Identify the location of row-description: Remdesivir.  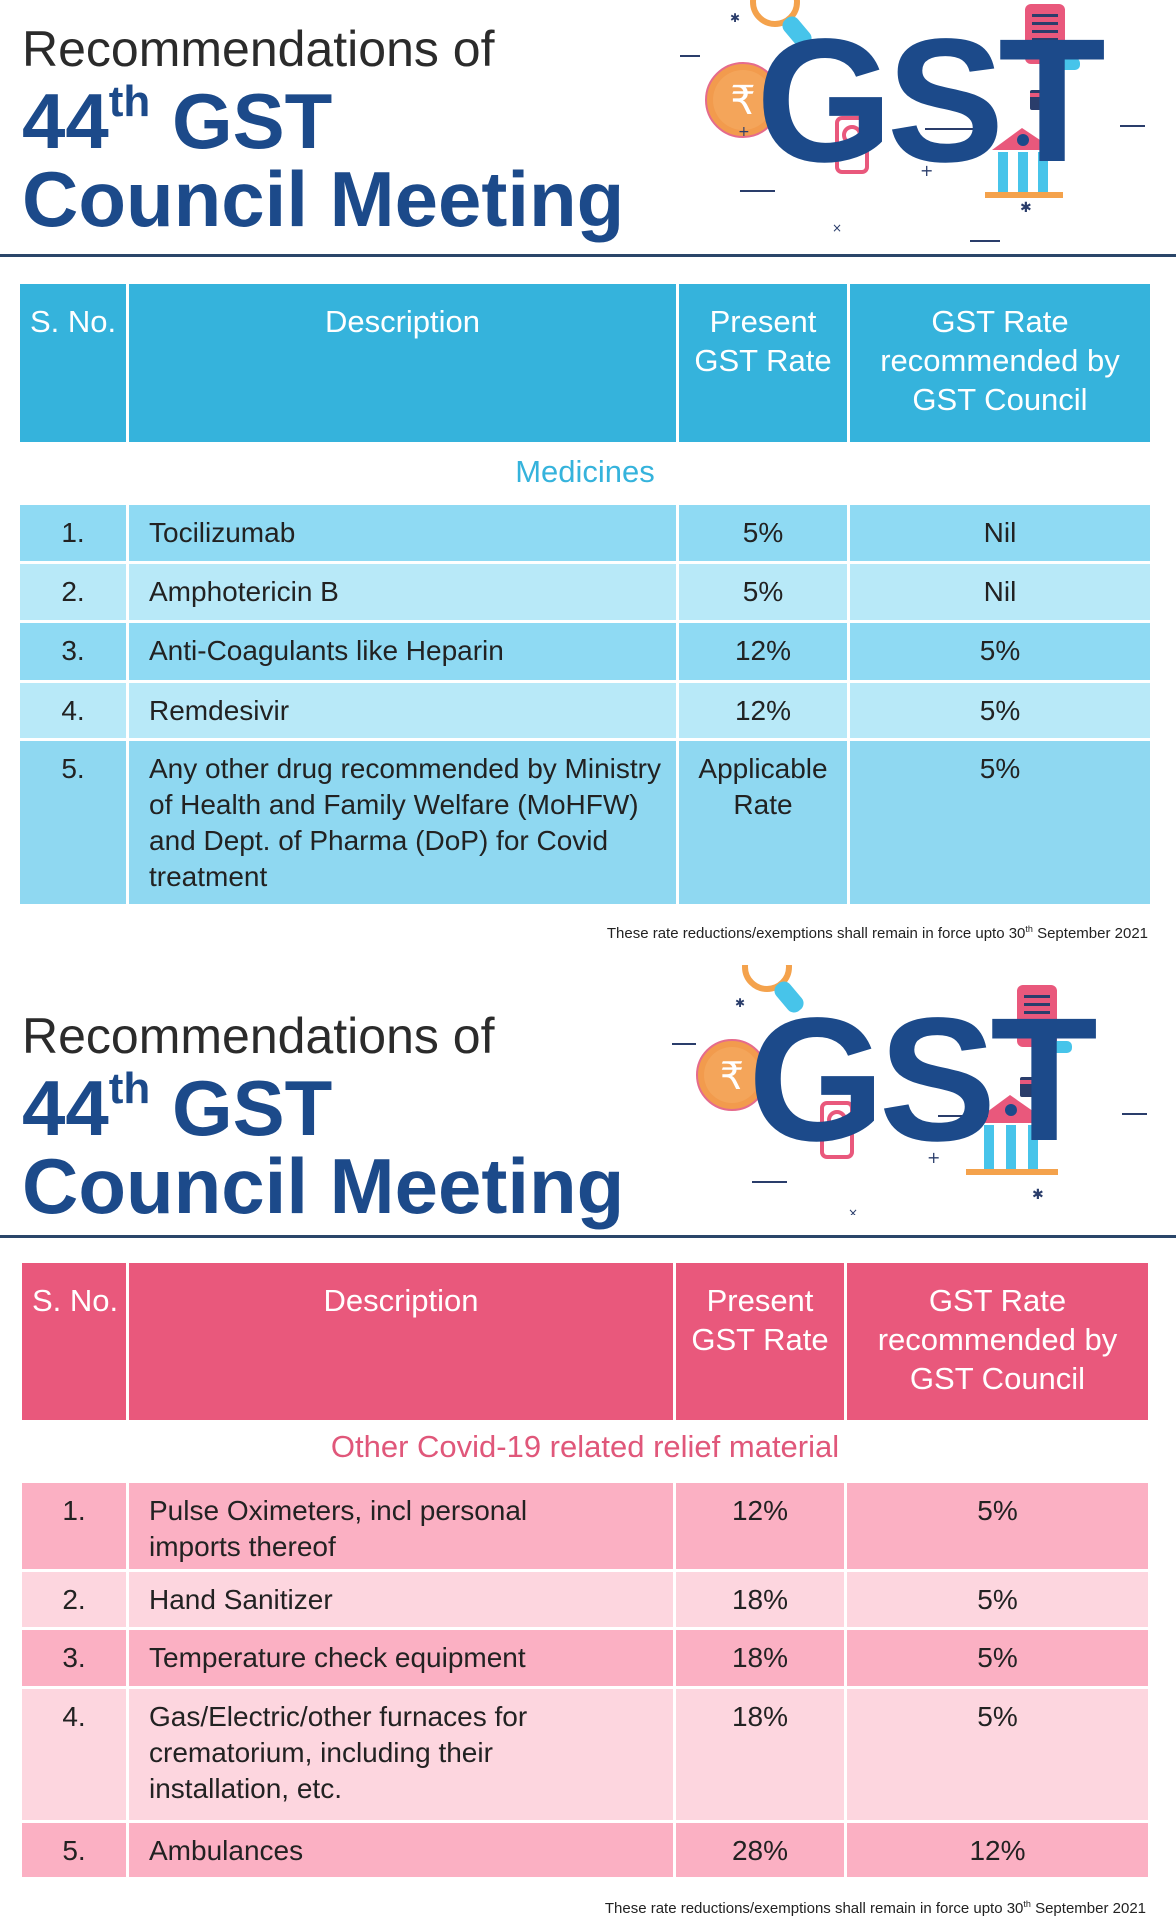
(402, 710).